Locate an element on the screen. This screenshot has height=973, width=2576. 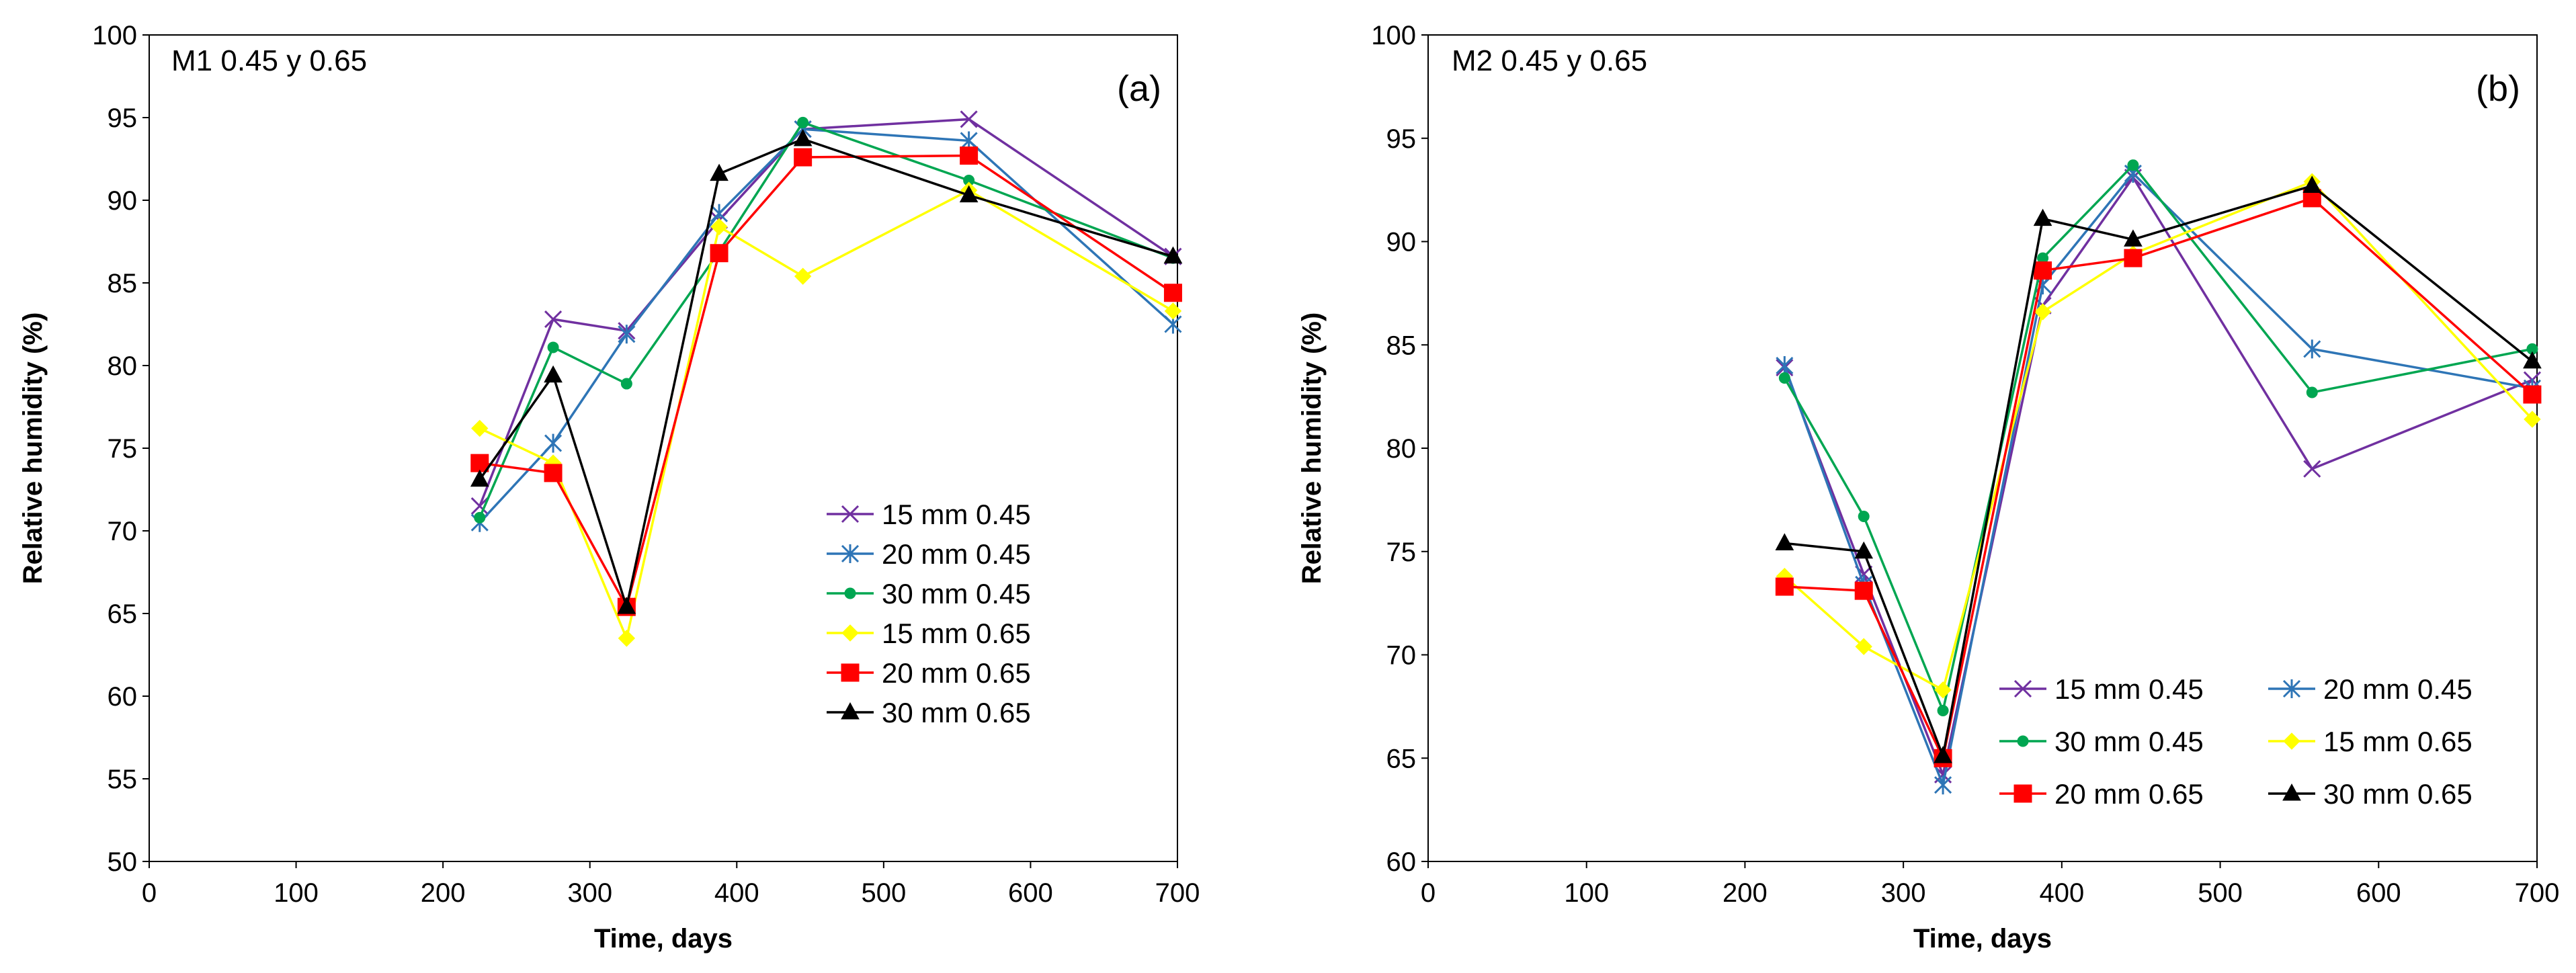
y-tick-label: 60 is located at coordinates (123, 697).